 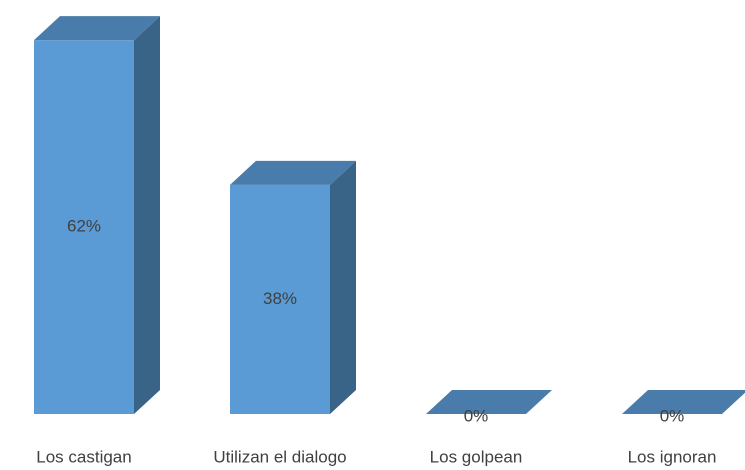 What do you see at coordinates (83, 456) in the screenshot?
I see `x-tick-label: Los castigan` at bounding box center [83, 456].